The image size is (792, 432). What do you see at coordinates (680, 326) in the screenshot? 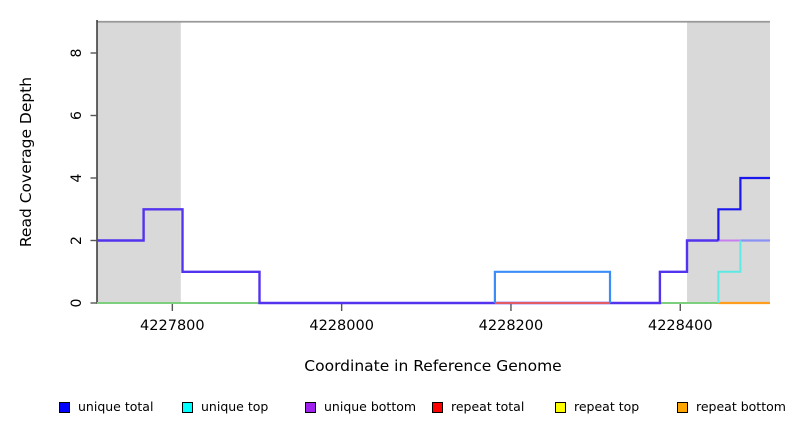
I see `x-tick-label: 4228400` at bounding box center [680, 326].